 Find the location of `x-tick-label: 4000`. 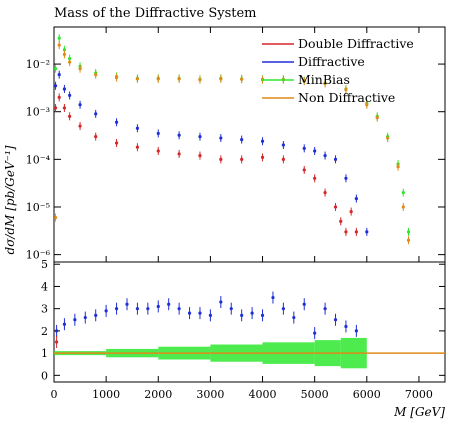

x-tick-label: 4000 is located at coordinates (263, 394).